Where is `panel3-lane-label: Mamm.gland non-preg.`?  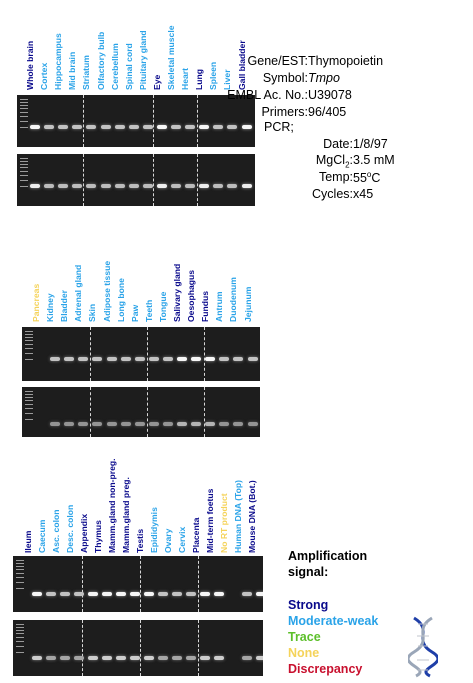
panel3-lane-label: Mamm.gland non-preg. is located at coordinates (112, 505).